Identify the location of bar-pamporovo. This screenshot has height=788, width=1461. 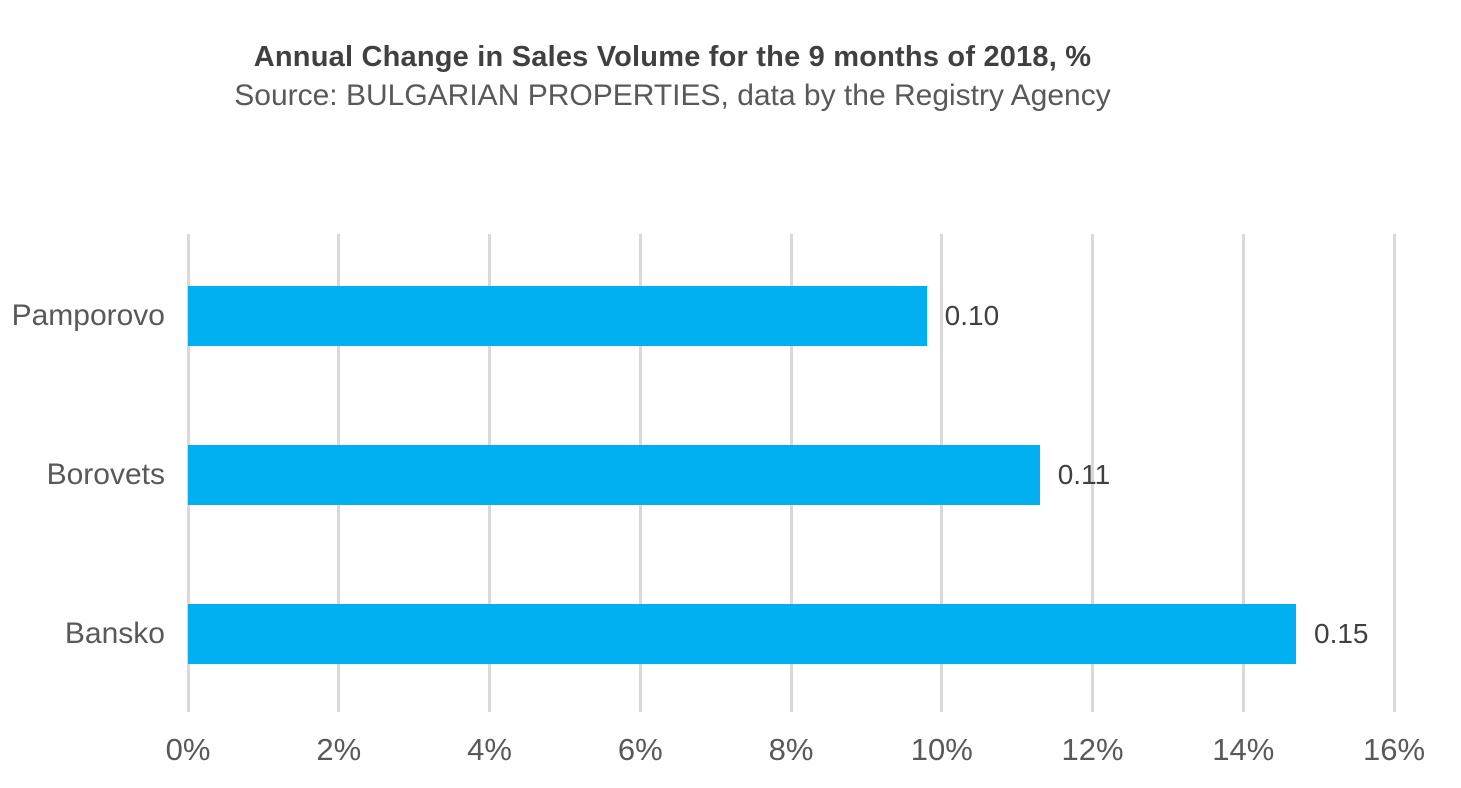
(557, 315).